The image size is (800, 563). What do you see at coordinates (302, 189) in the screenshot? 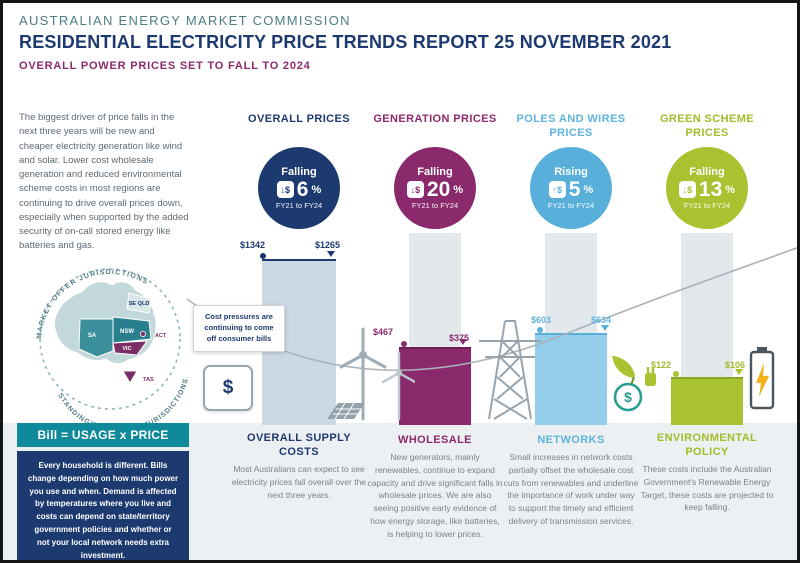
I see `percent-value: 6` at bounding box center [302, 189].